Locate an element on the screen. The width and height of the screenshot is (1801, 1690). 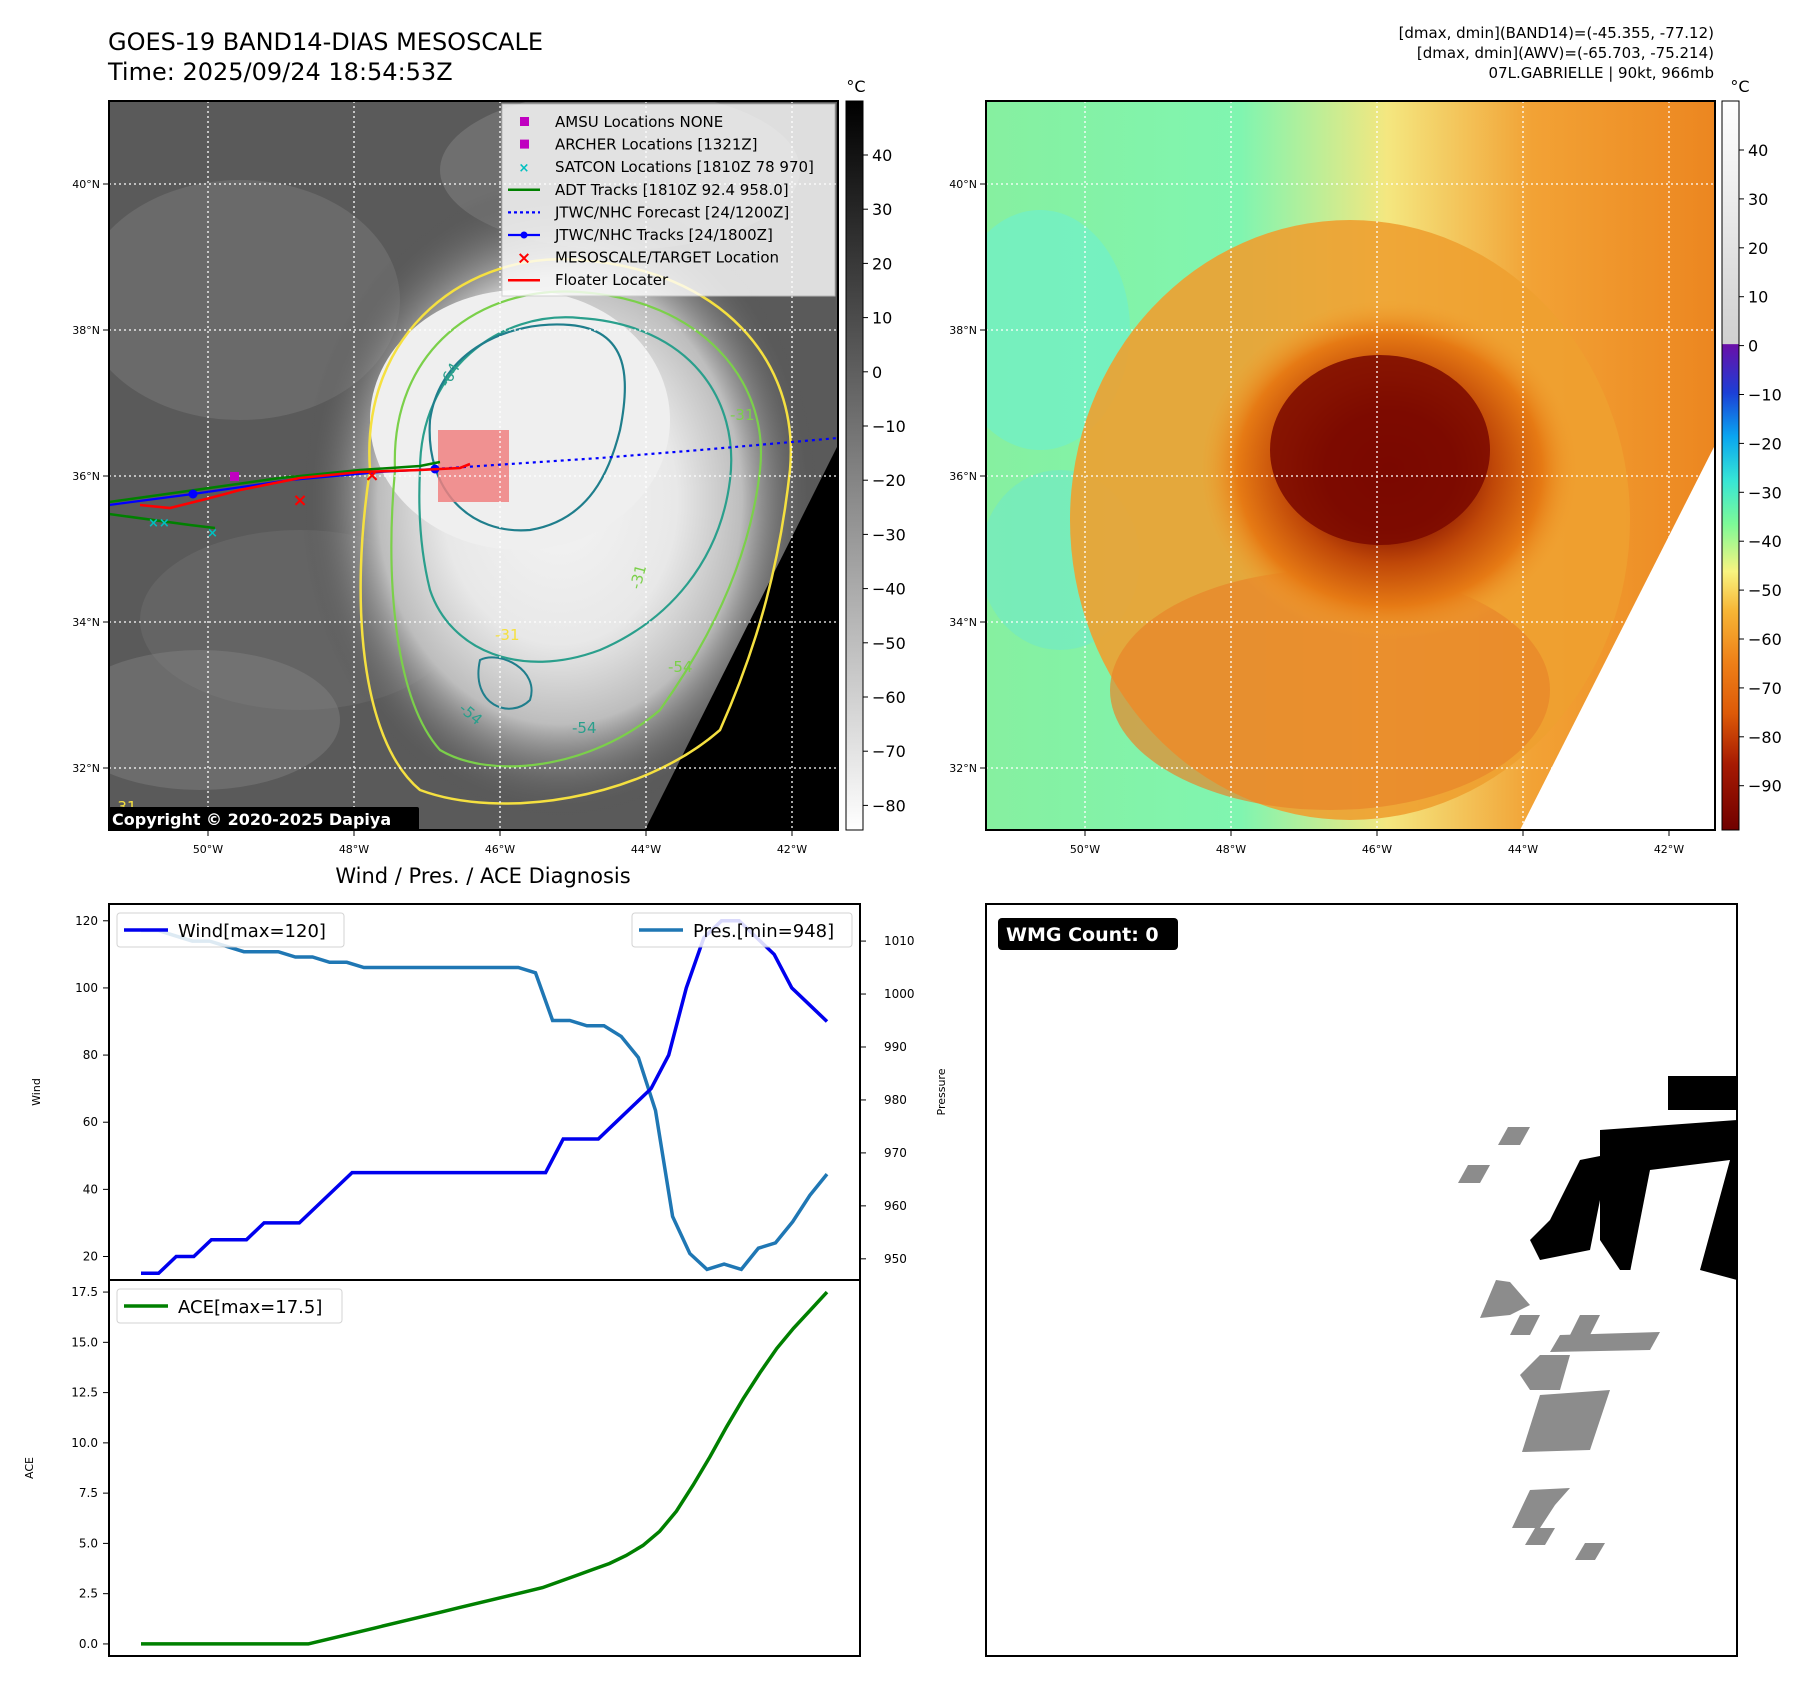
pressure-legend-label: Pres.[min=948] is located at coordinates (763, 931).